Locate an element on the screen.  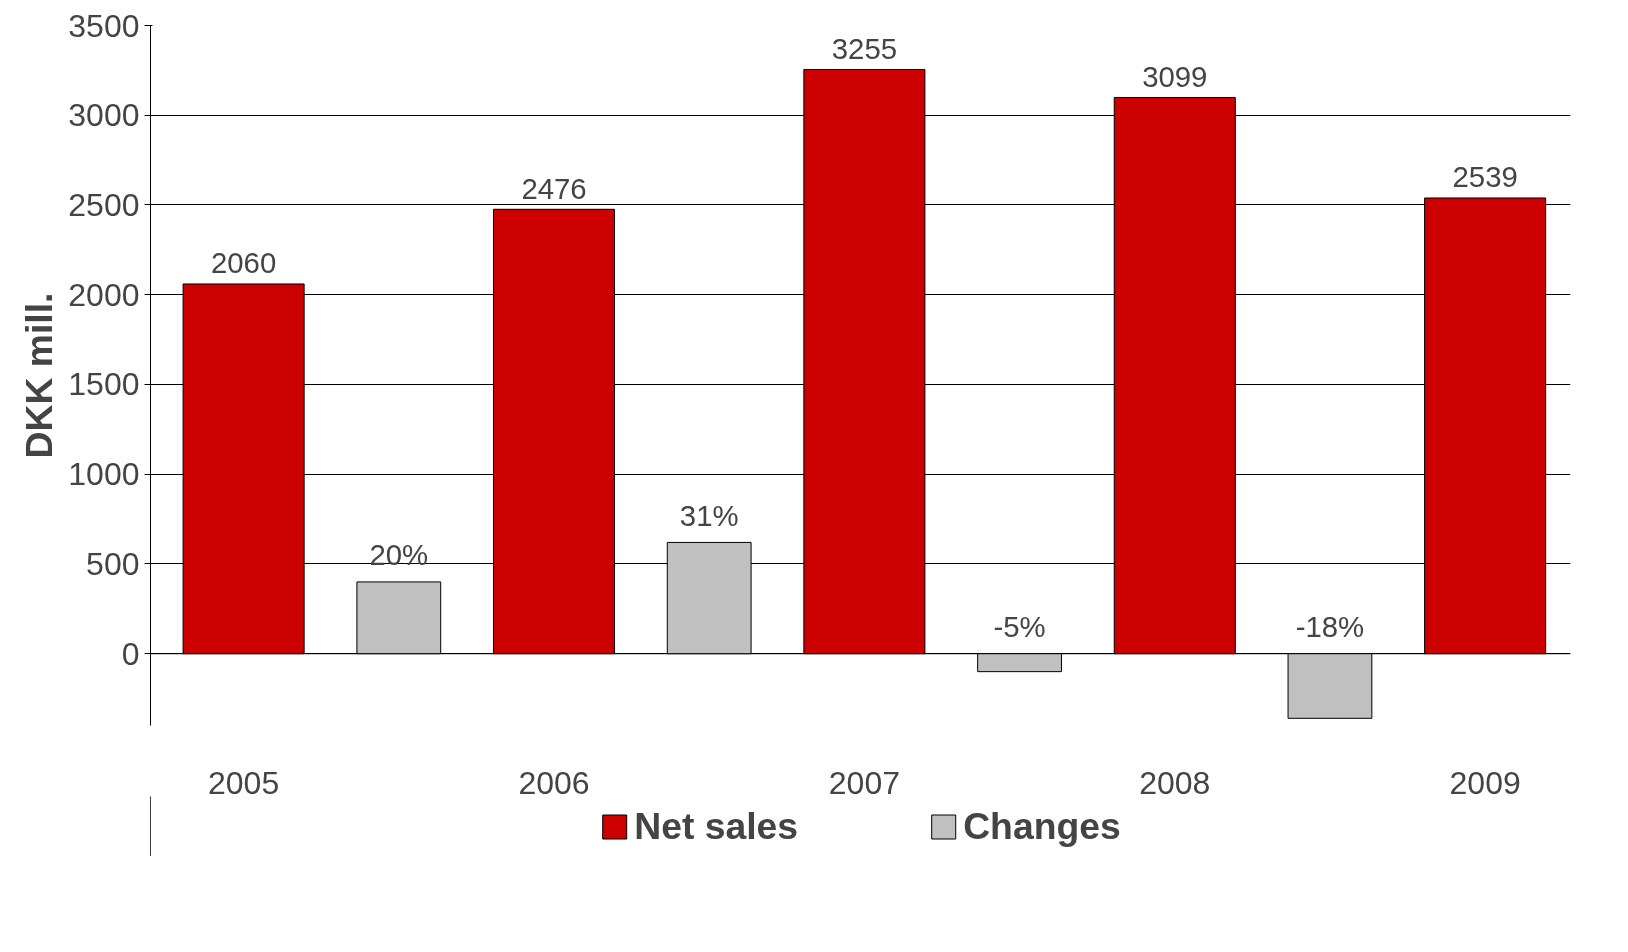
data-label: 3099 is located at coordinates (1175, 76).